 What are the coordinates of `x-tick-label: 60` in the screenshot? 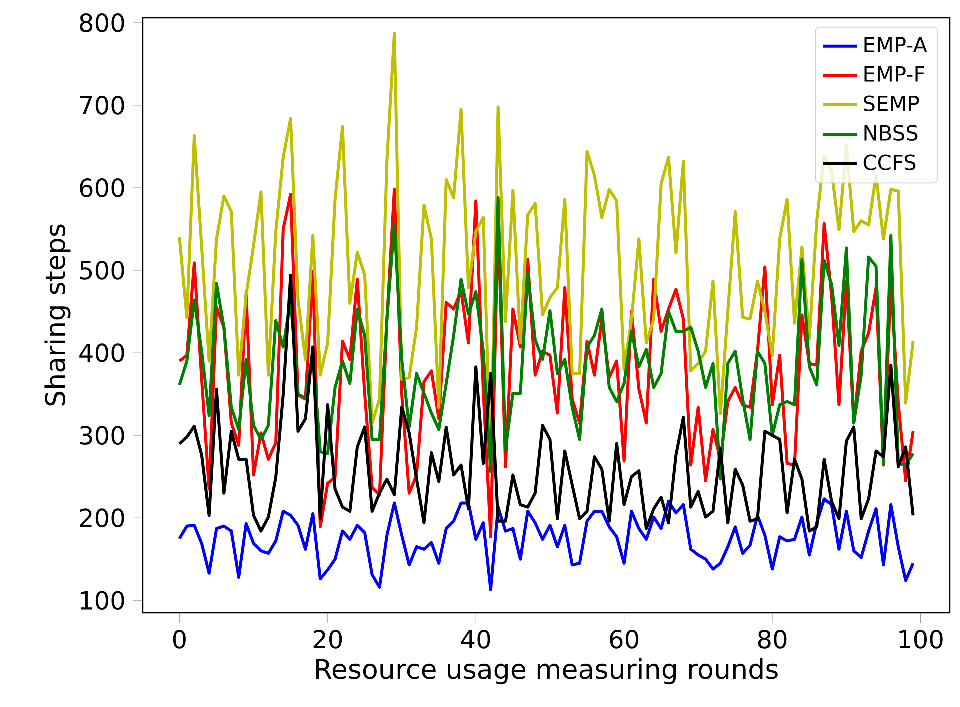 It's located at (624, 639).